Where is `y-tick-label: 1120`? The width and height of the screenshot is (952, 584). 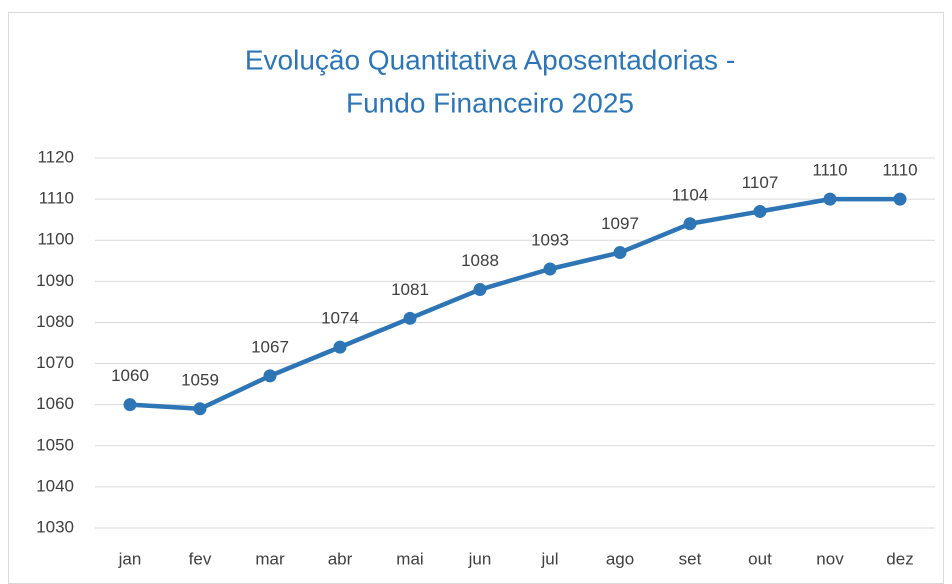 y-tick-label: 1120 is located at coordinates (55, 156).